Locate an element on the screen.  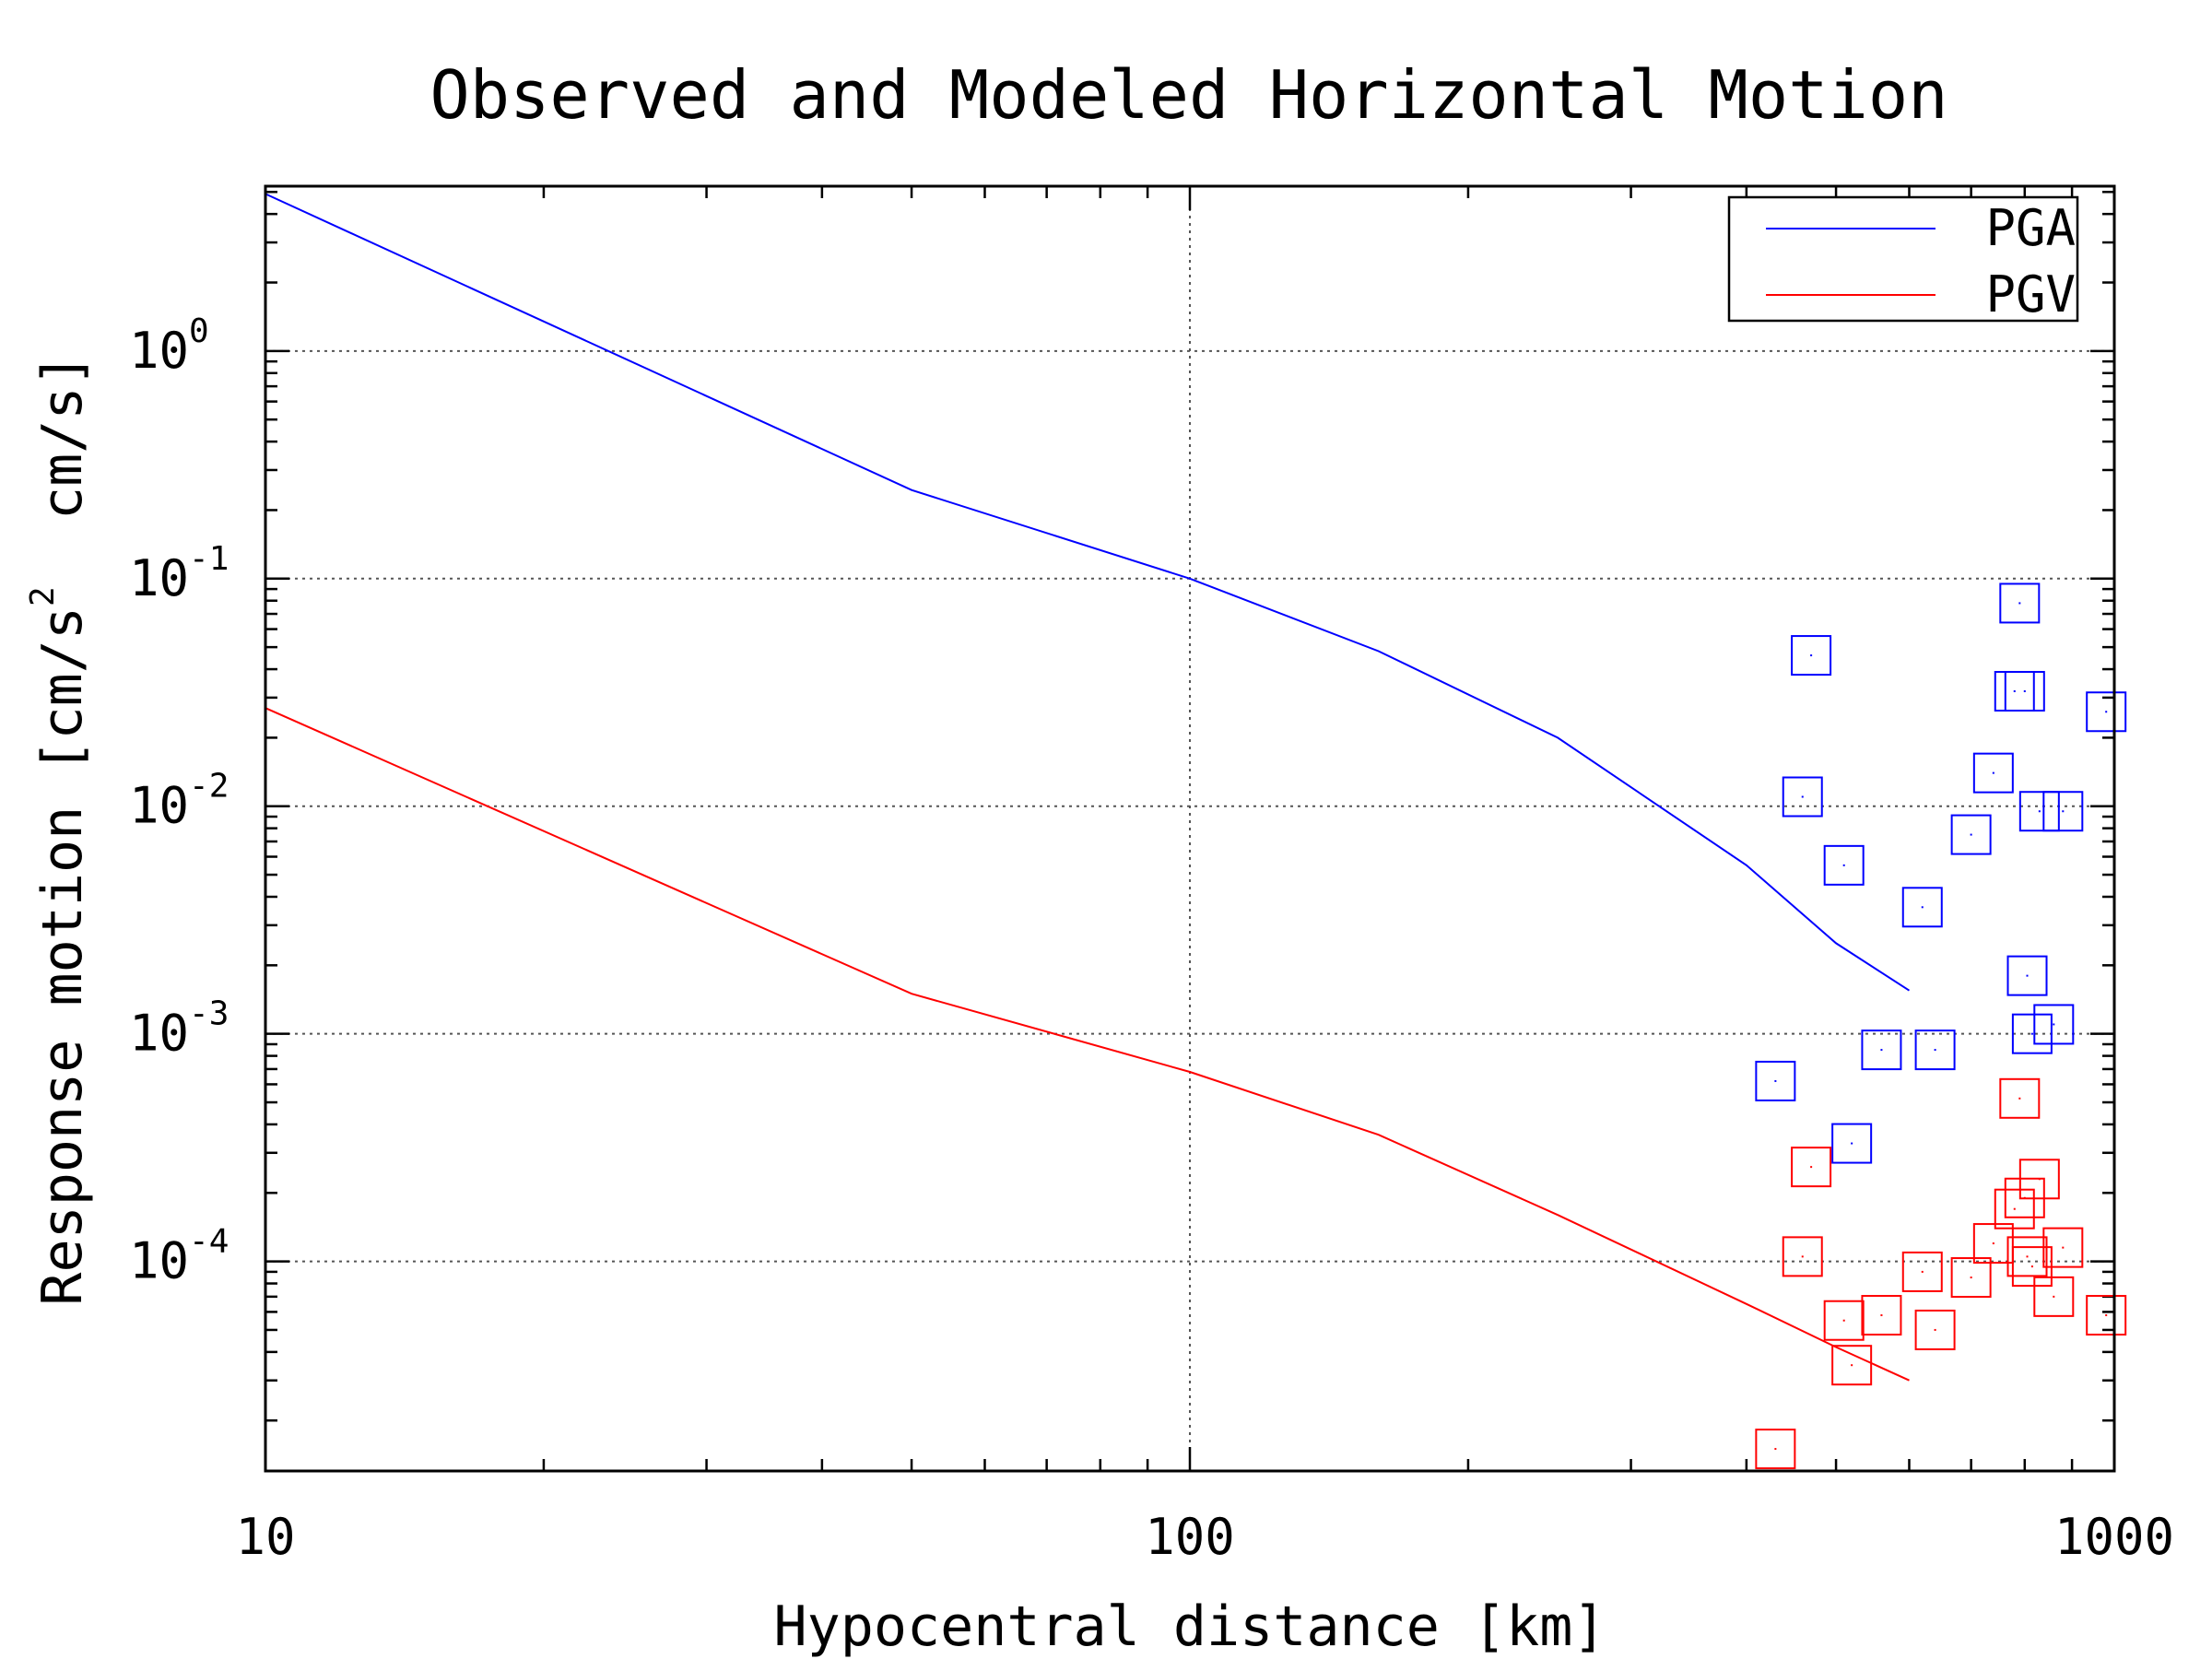
x-tick-label: 100 is located at coordinates (1190, 1537).